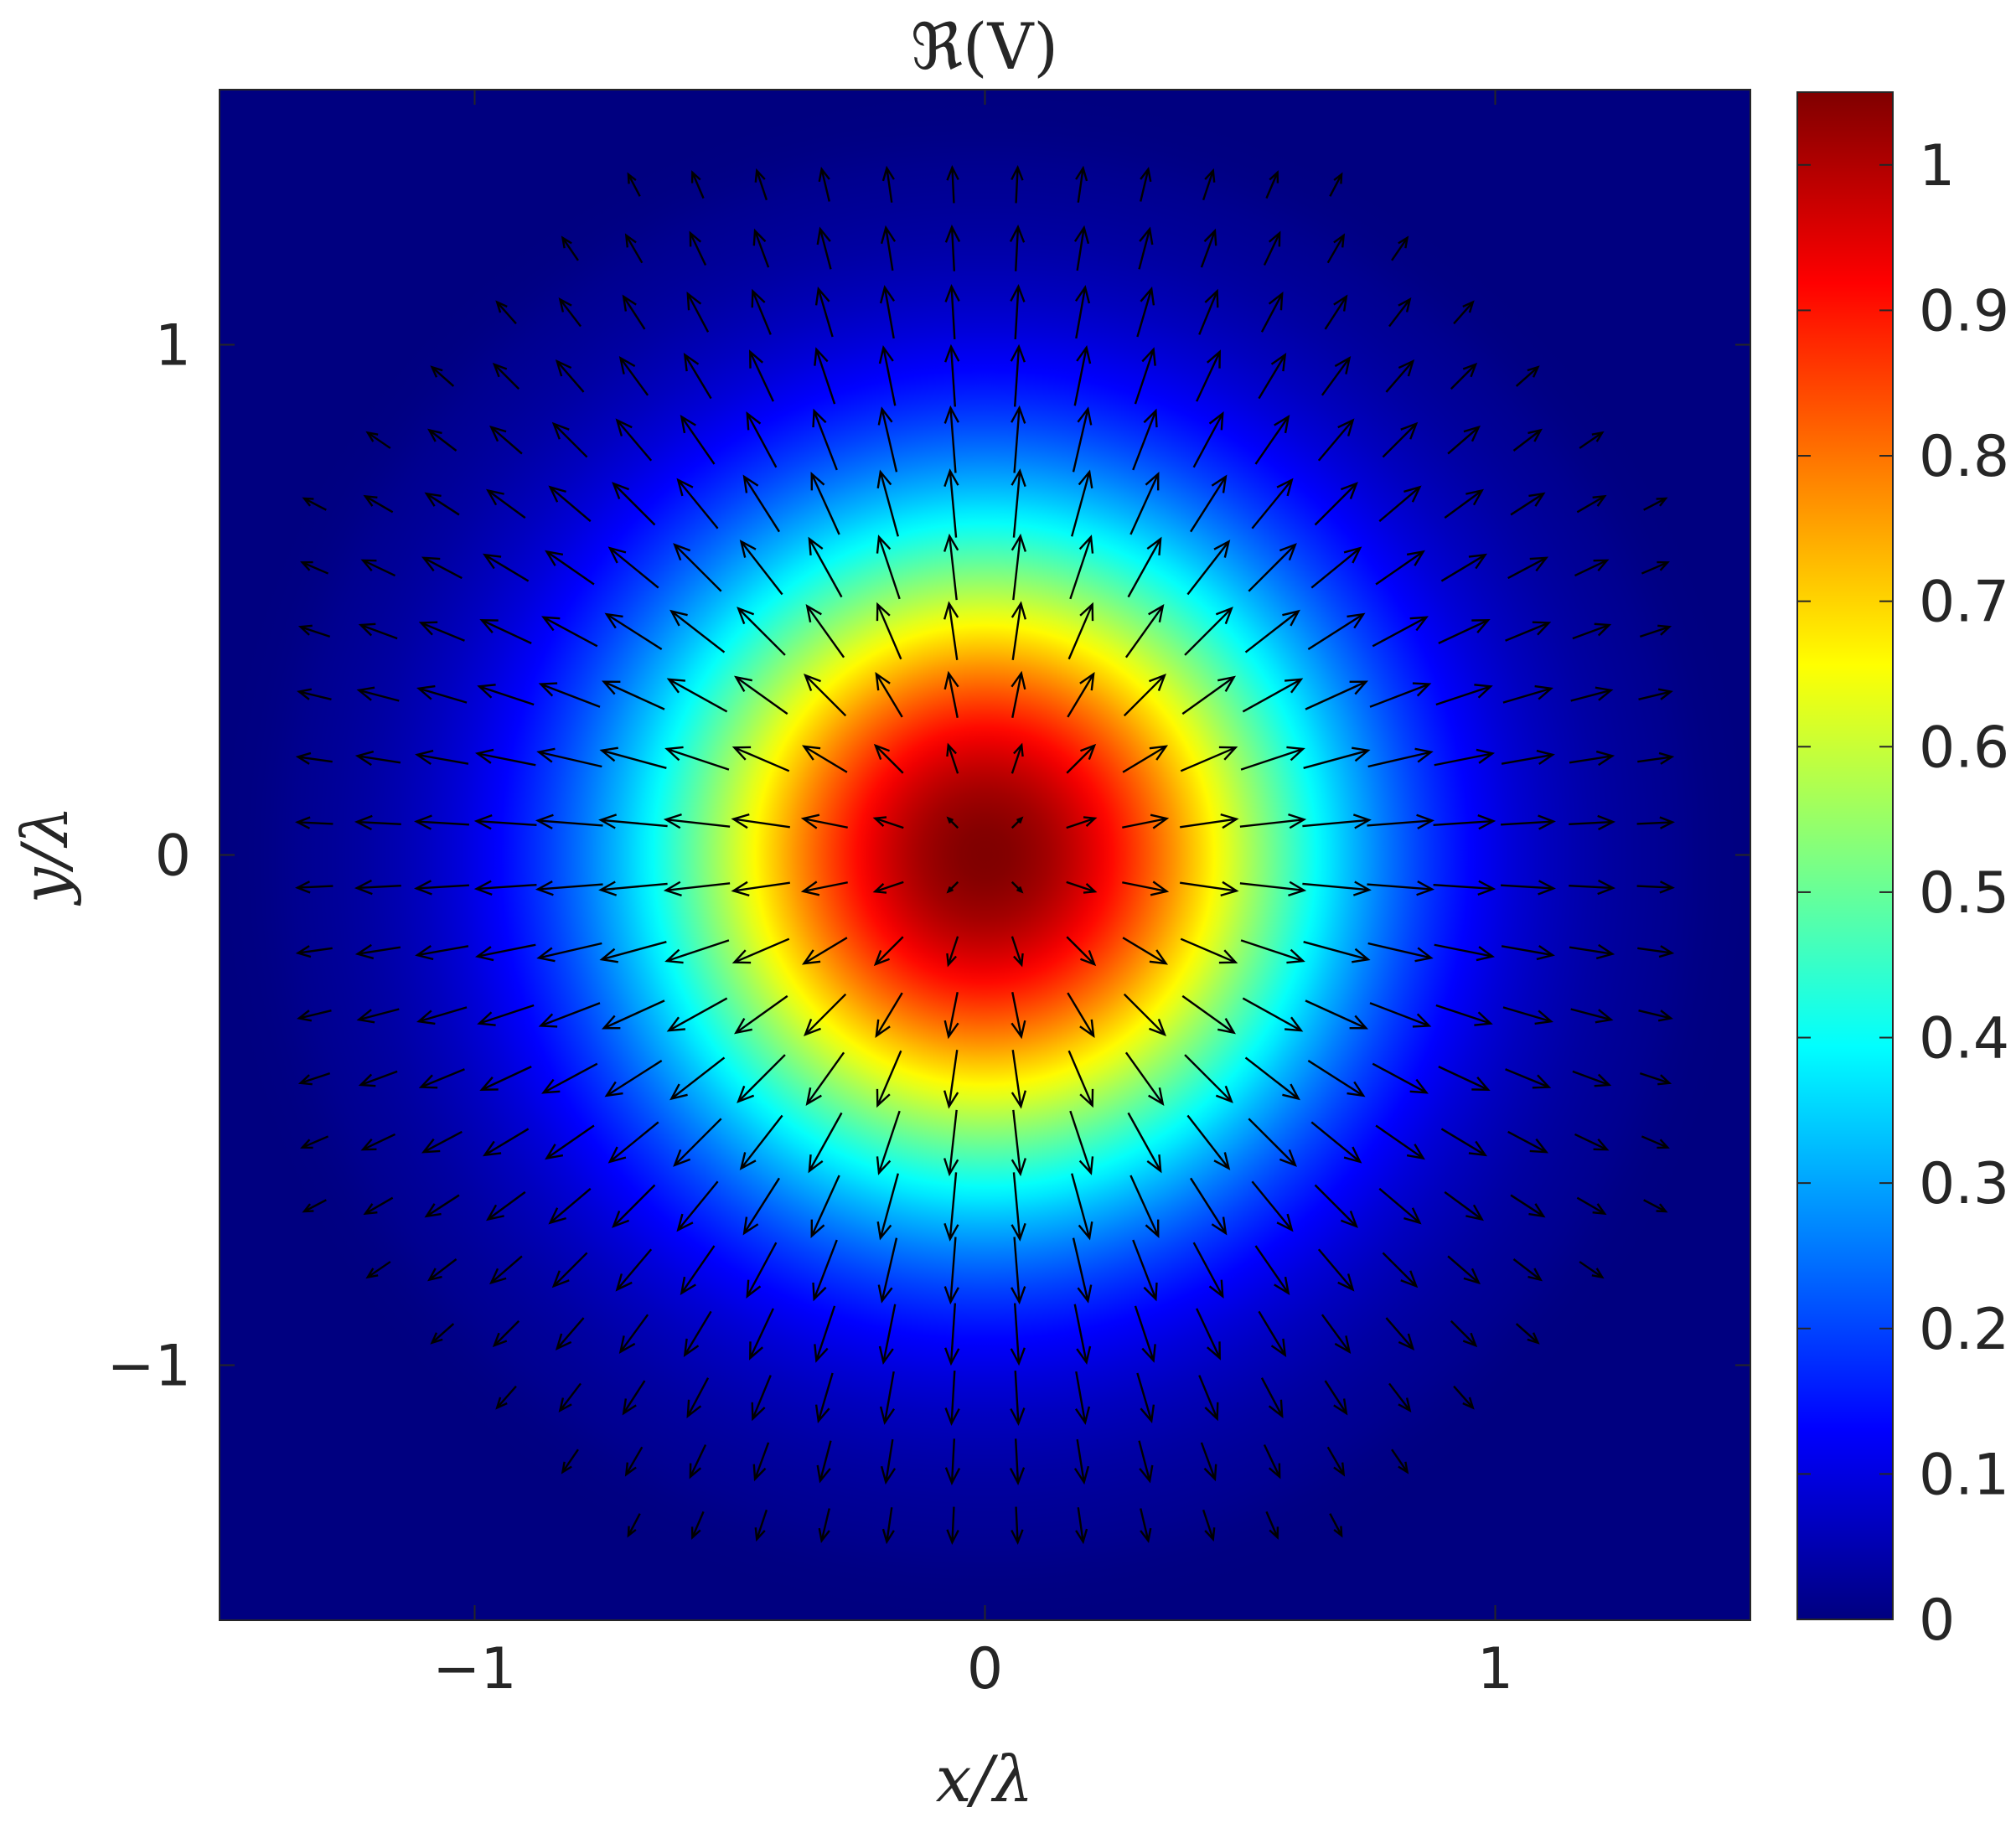 This screenshot has width=2016, height=1823. What do you see at coordinates (173, 346) in the screenshot?
I see `y-tick-label: 1` at bounding box center [173, 346].